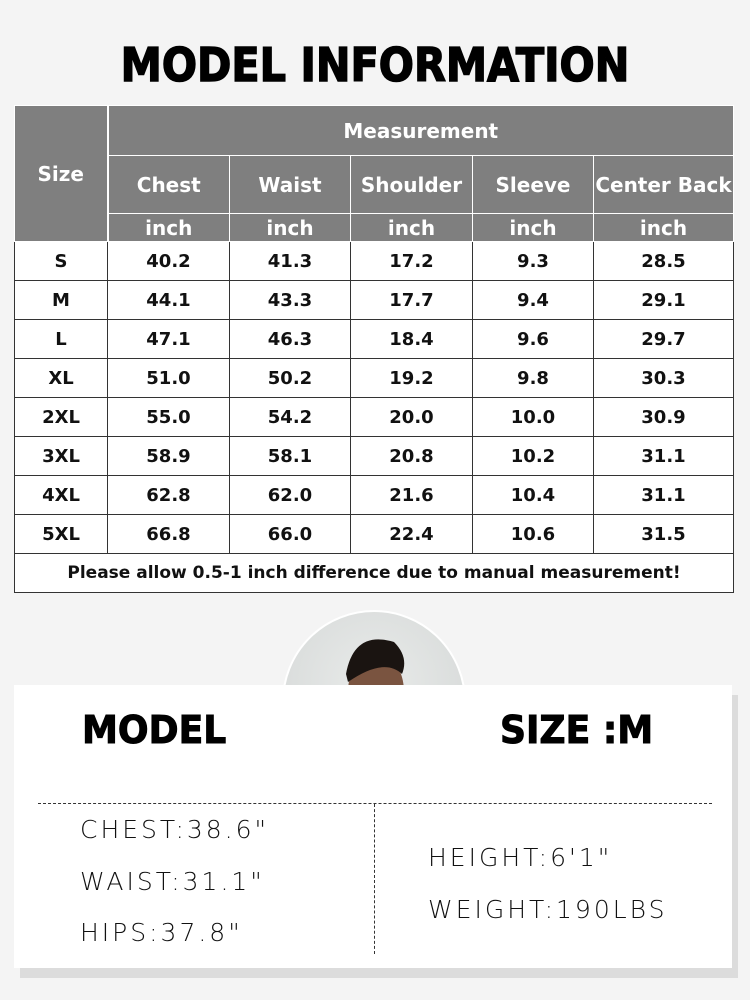 This screenshot has width=750, height=1000. Describe the element at coordinates (168, 300) in the screenshot. I see `value-cell: 44.1` at that location.